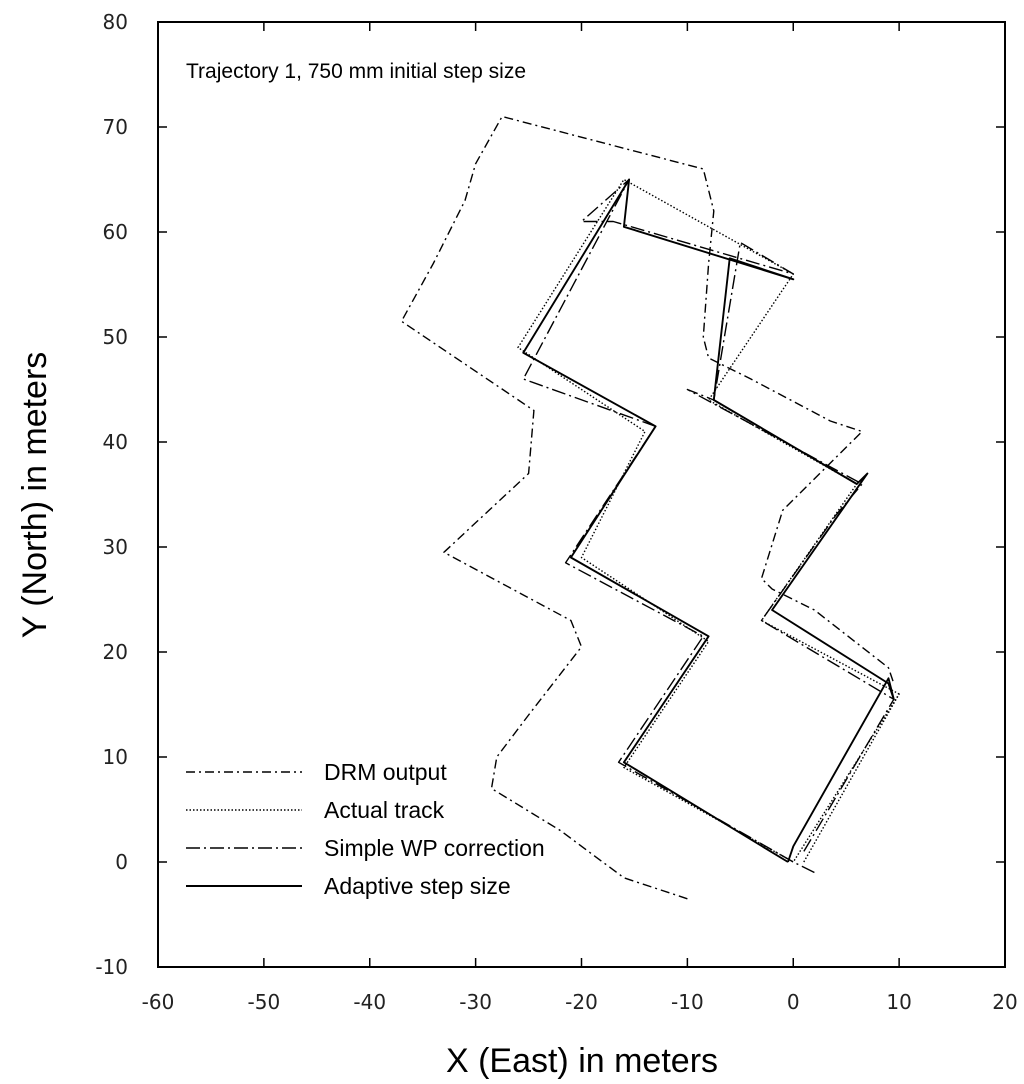  What do you see at coordinates (121, 862) in the screenshot?
I see `y-tick-label: 0` at bounding box center [121, 862].